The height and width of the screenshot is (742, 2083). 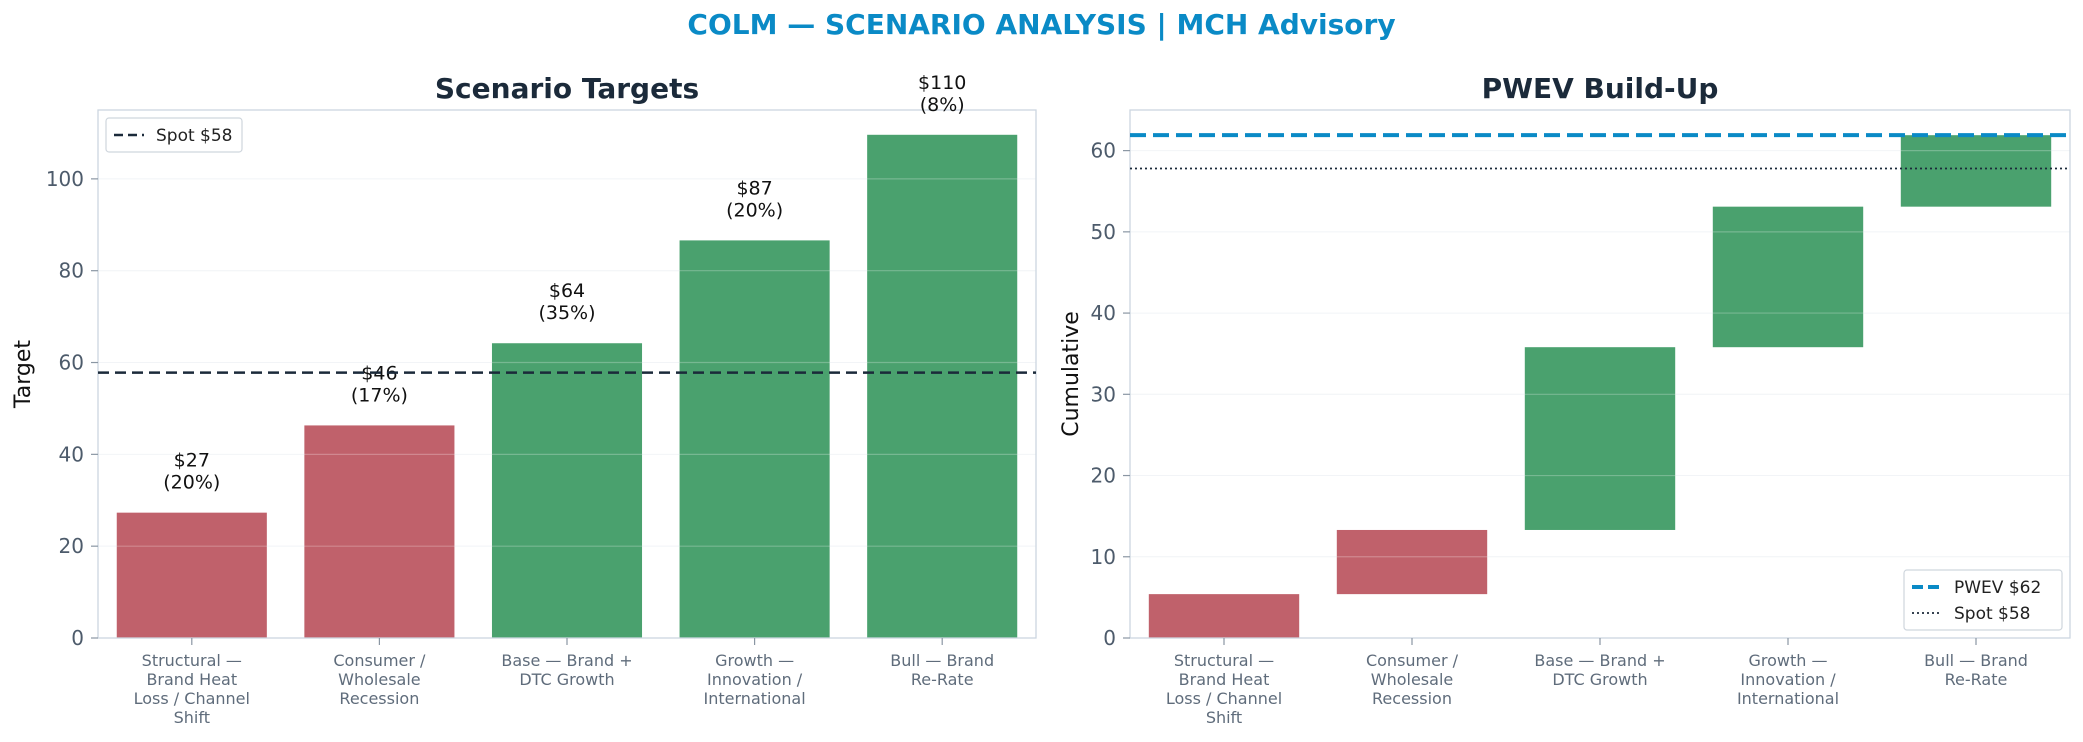 What do you see at coordinates (192, 461) in the screenshot?
I see `data-label-value: $27` at bounding box center [192, 461].